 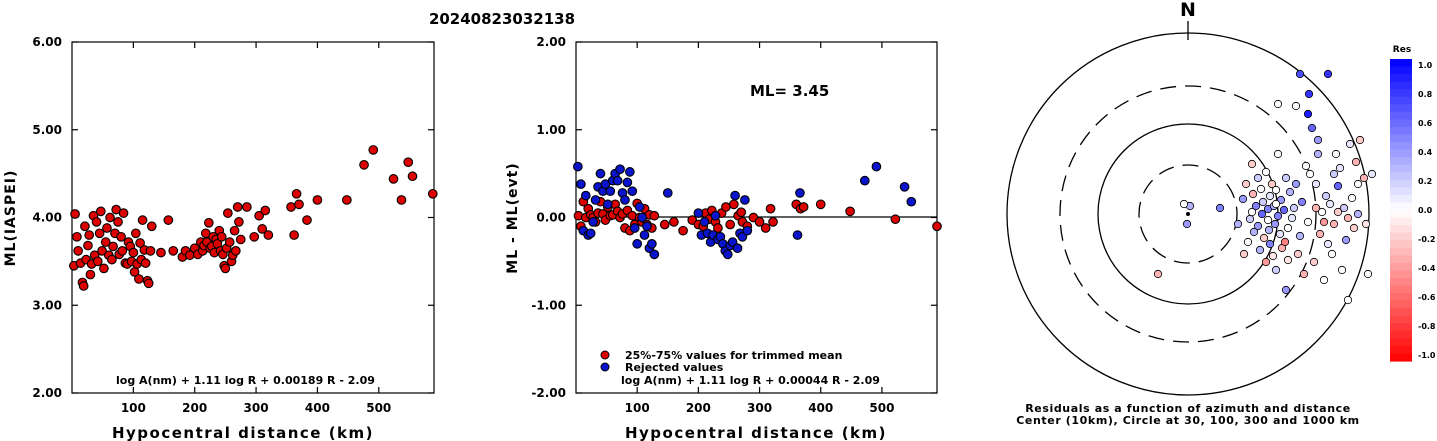 I want to click on panel2-ytick-label: -2.00, so click(x=548, y=393).